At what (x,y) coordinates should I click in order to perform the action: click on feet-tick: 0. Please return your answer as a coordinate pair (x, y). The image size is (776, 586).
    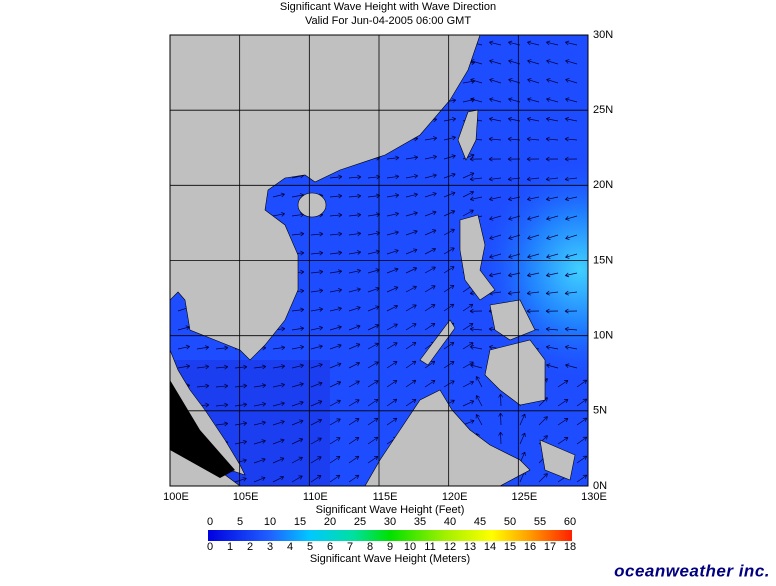
    Looking at the image, I should click on (210, 522).